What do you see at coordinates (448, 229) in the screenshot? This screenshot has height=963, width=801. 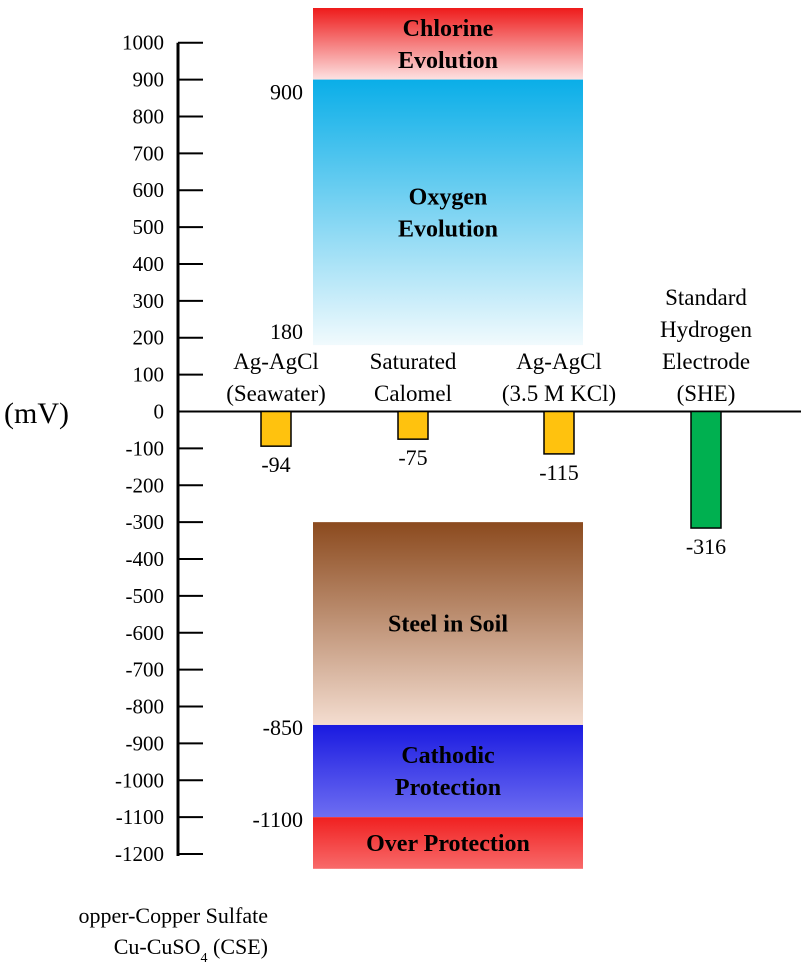 I see `region-label-1-1: Evolution` at bounding box center [448, 229].